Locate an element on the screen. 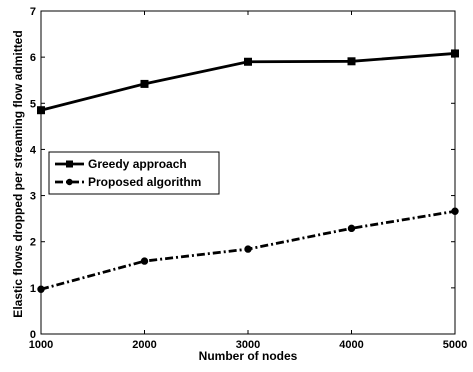  y-tick-label: 4 is located at coordinates (33, 150).